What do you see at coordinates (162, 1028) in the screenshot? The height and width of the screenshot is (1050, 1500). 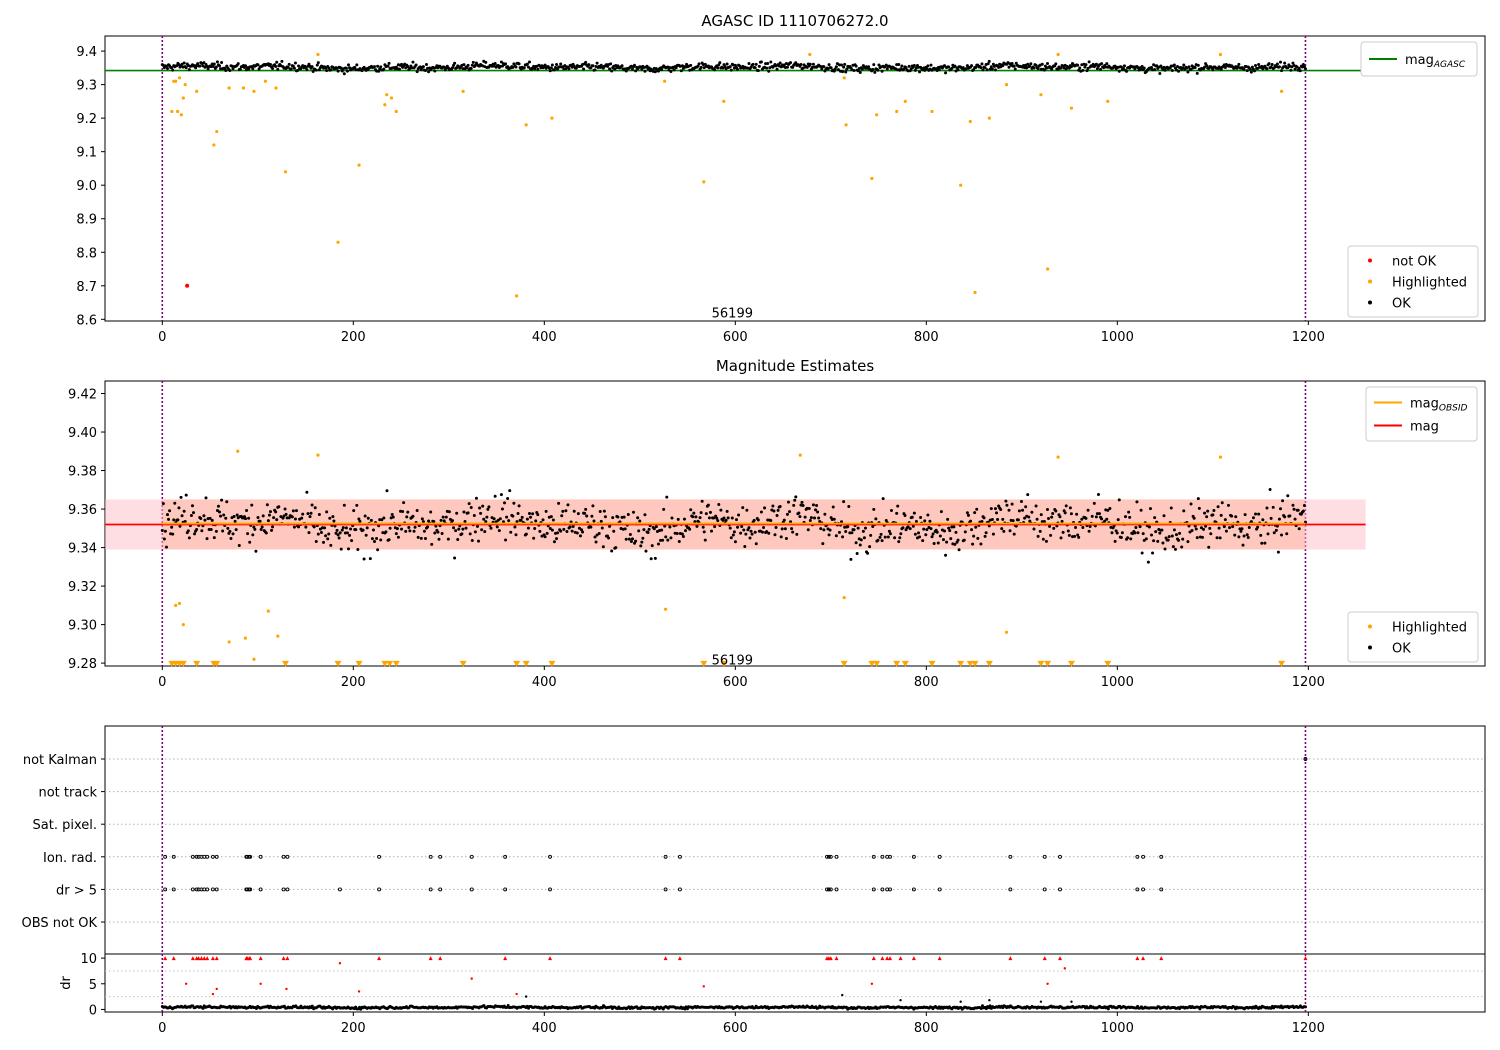 I see `x-tick-label: 0` at bounding box center [162, 1028].